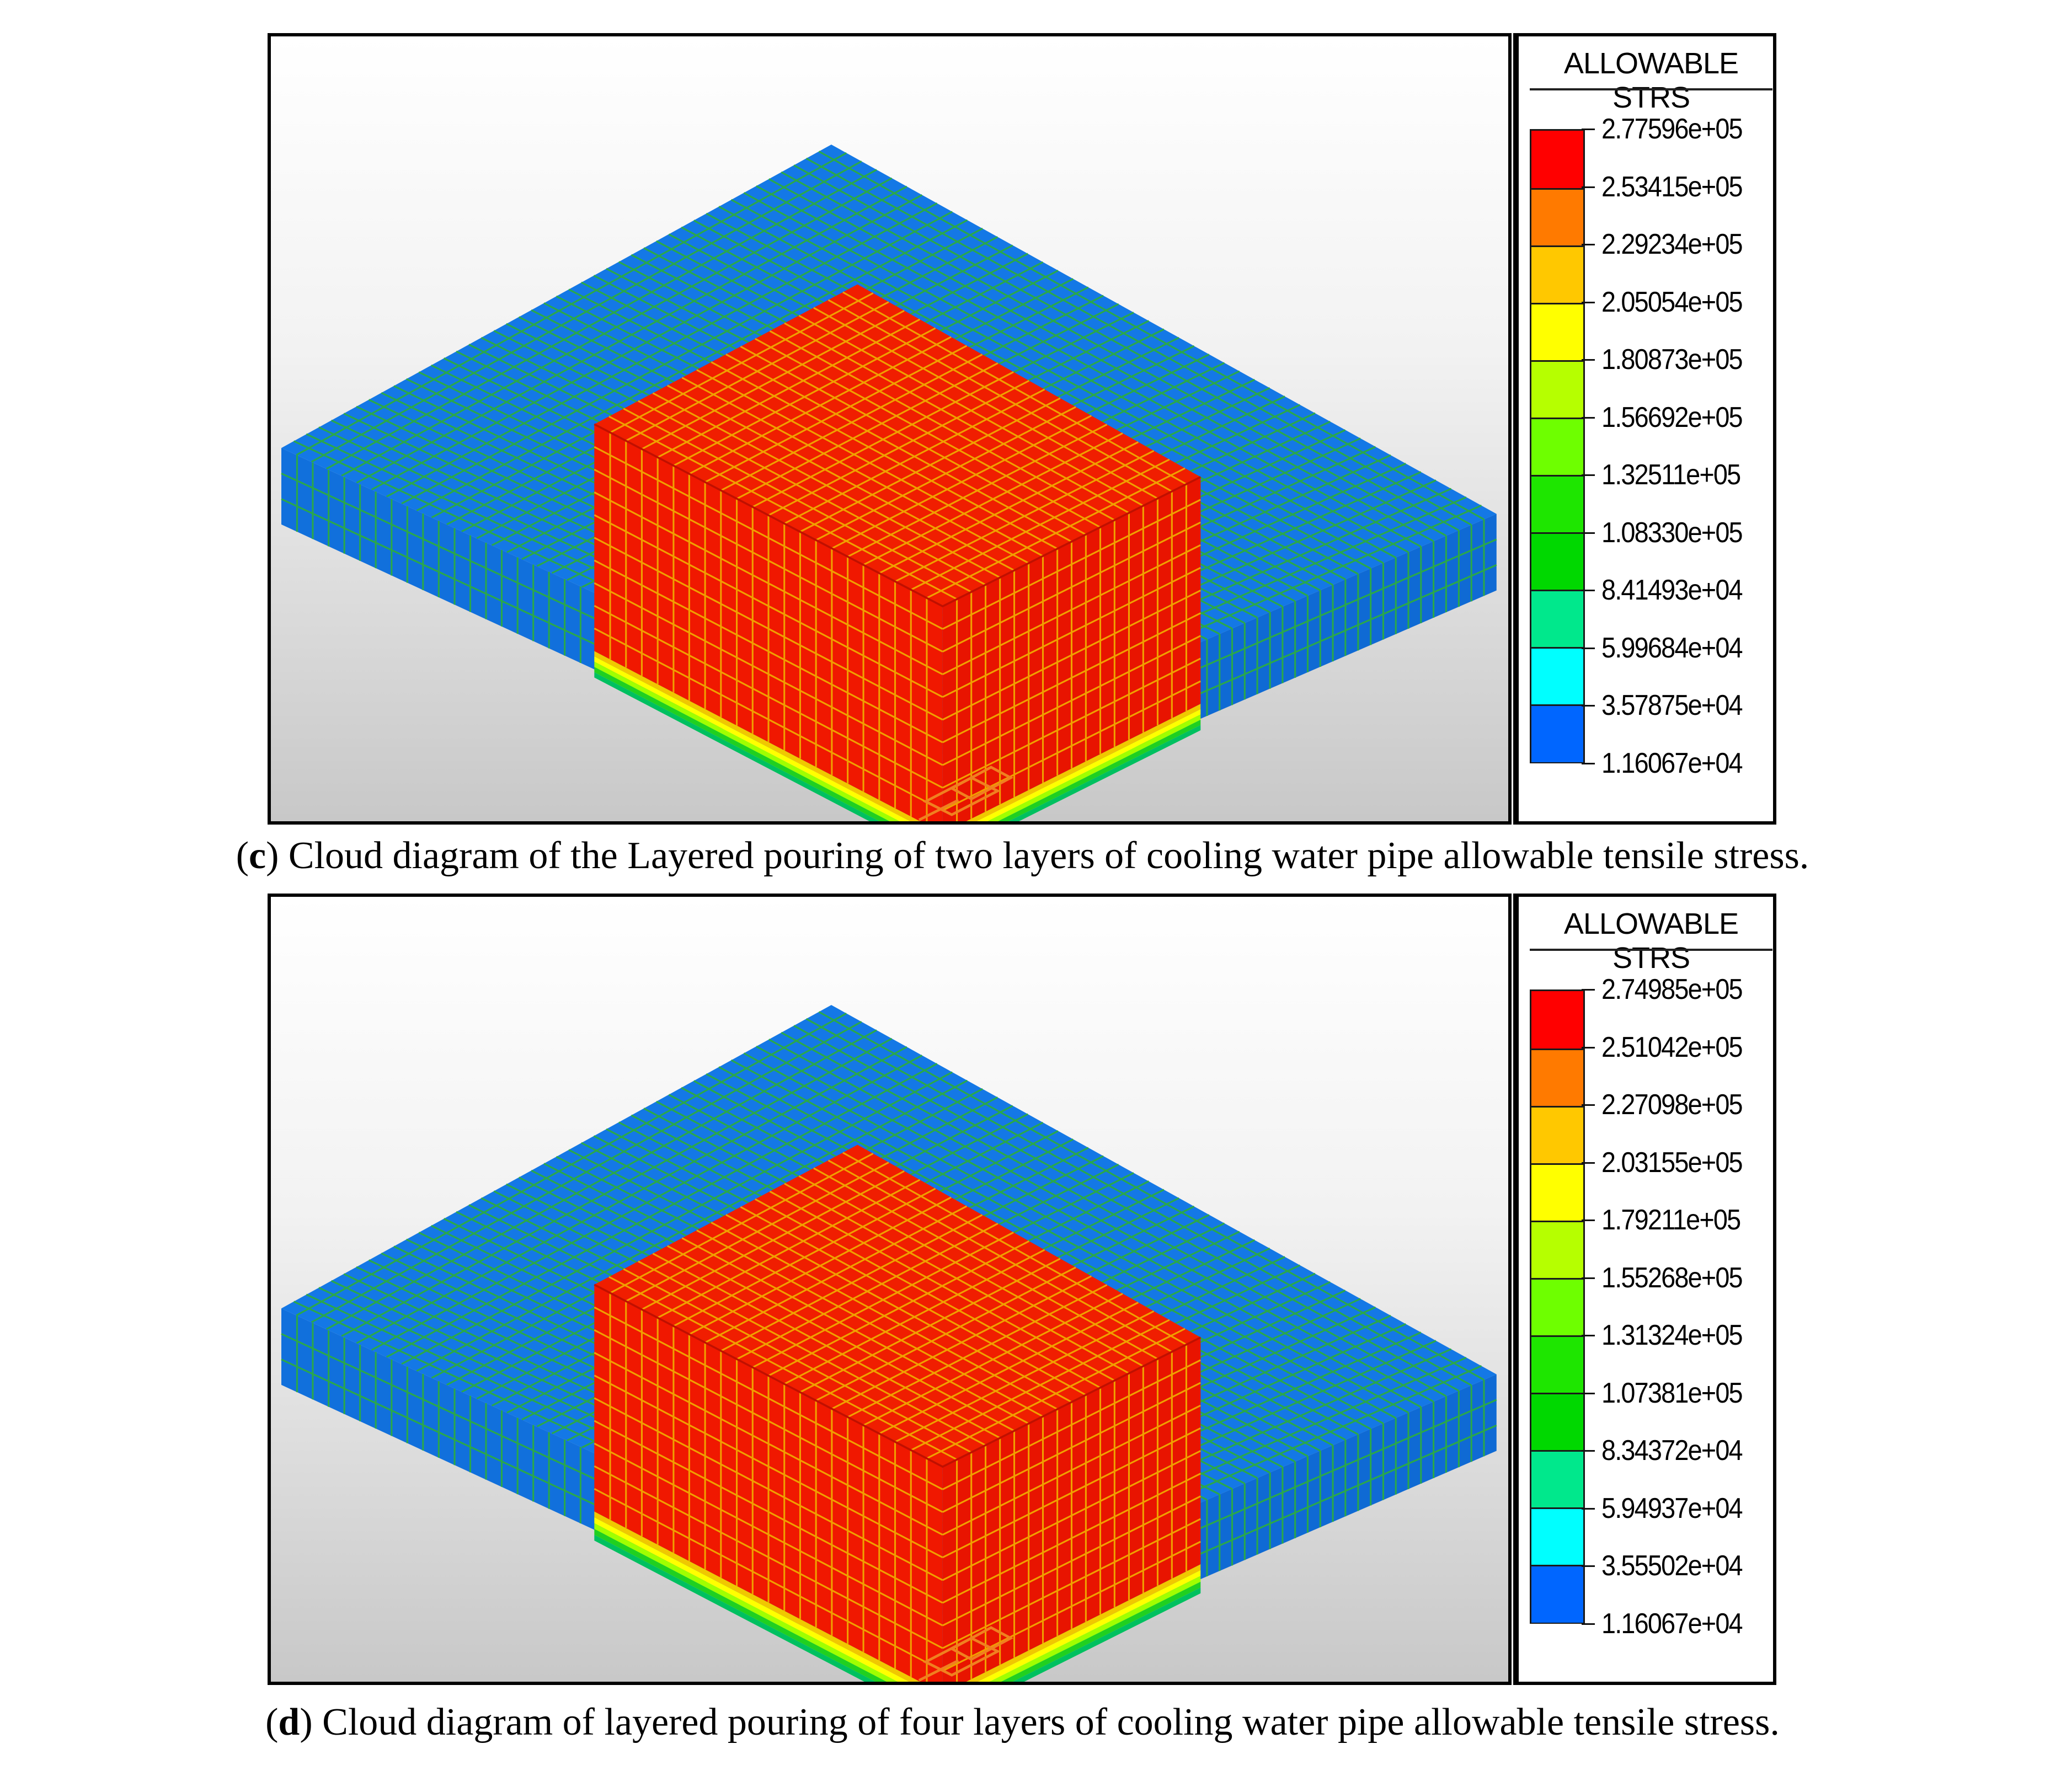 This screenshot has width=2045, height=1792. Describe the element at coordinates (1672, 1508) in the screenshot. I see `legend-value-label: 5.94937e+04` at that location.